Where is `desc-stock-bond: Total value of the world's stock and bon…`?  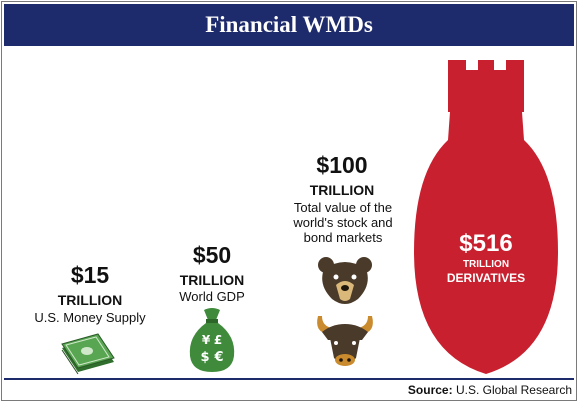
desc-stock-bond: Total value of the world's stock and bon… is located at coordinates (343, 222).